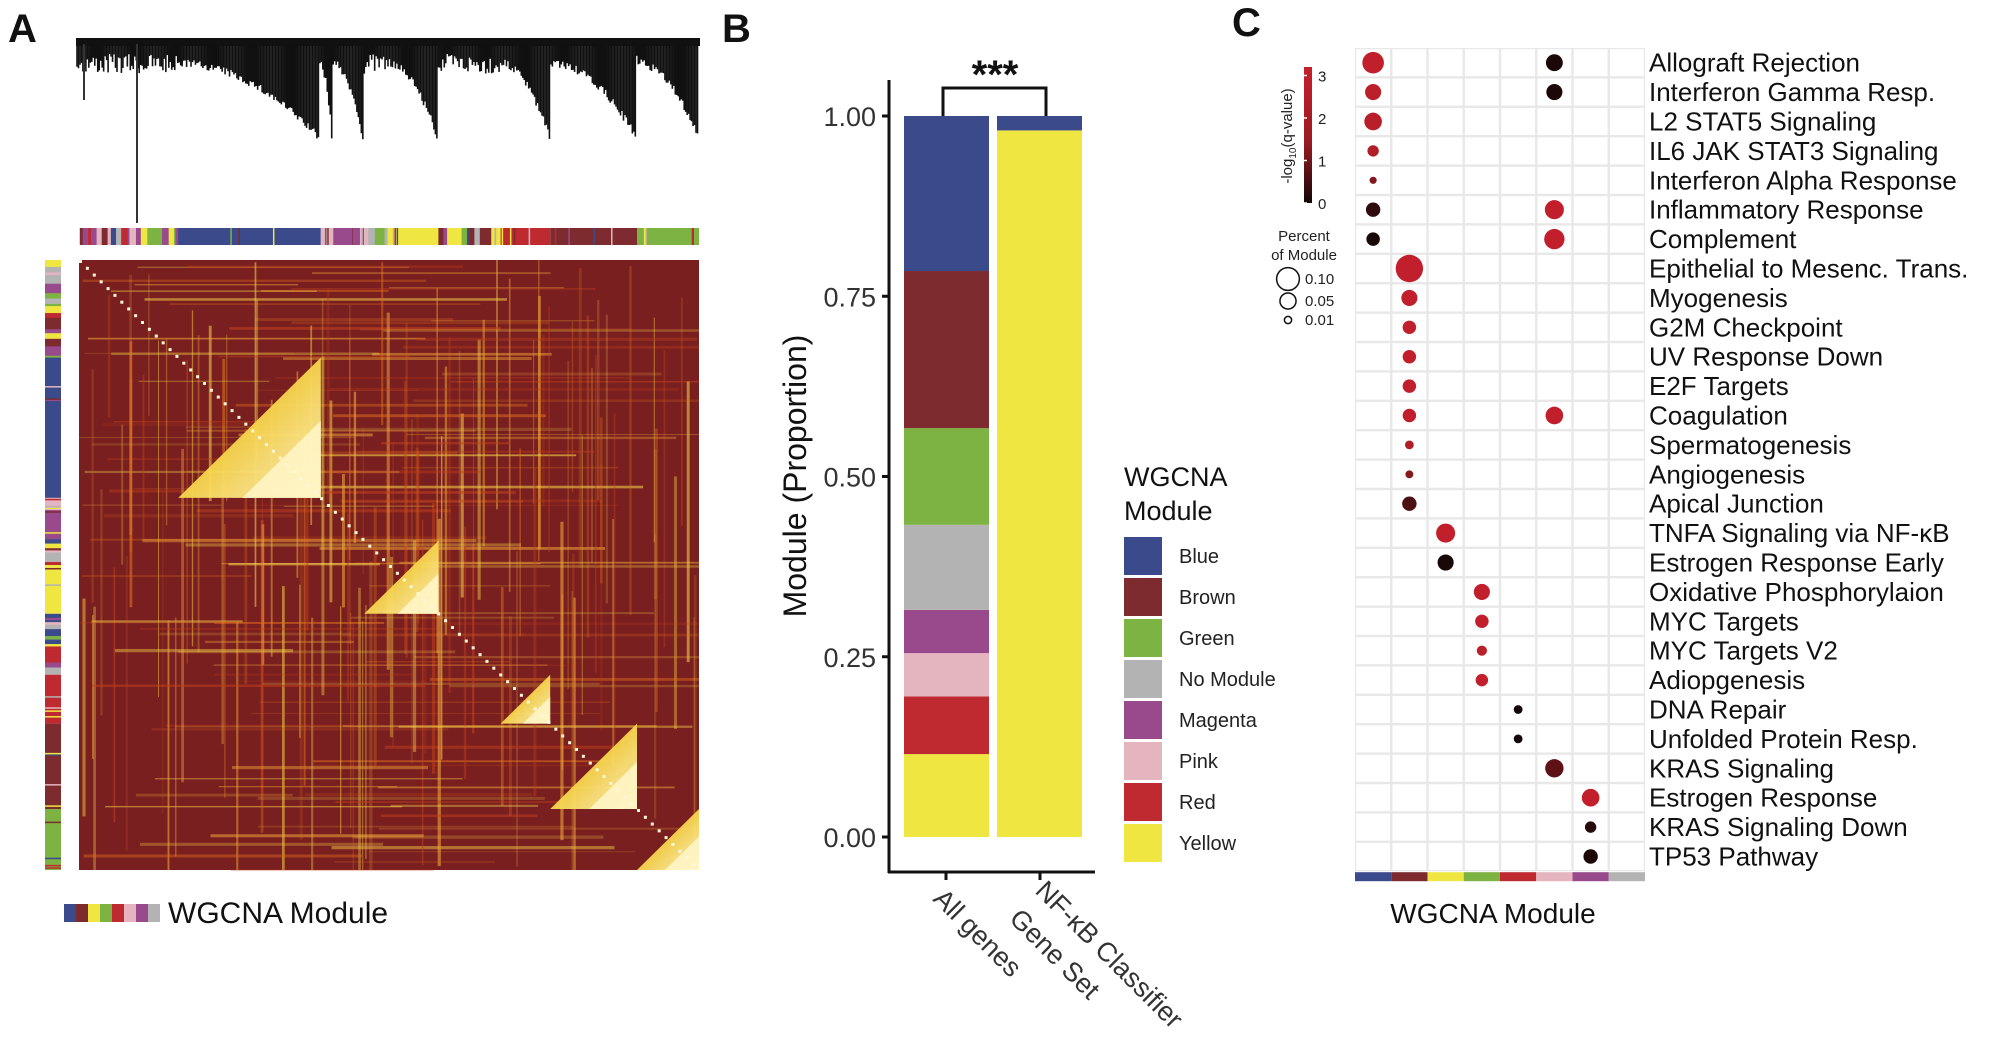 The image size is (2000, 1053). I want to click on legend-swatch-blue, so click(1143, 556).